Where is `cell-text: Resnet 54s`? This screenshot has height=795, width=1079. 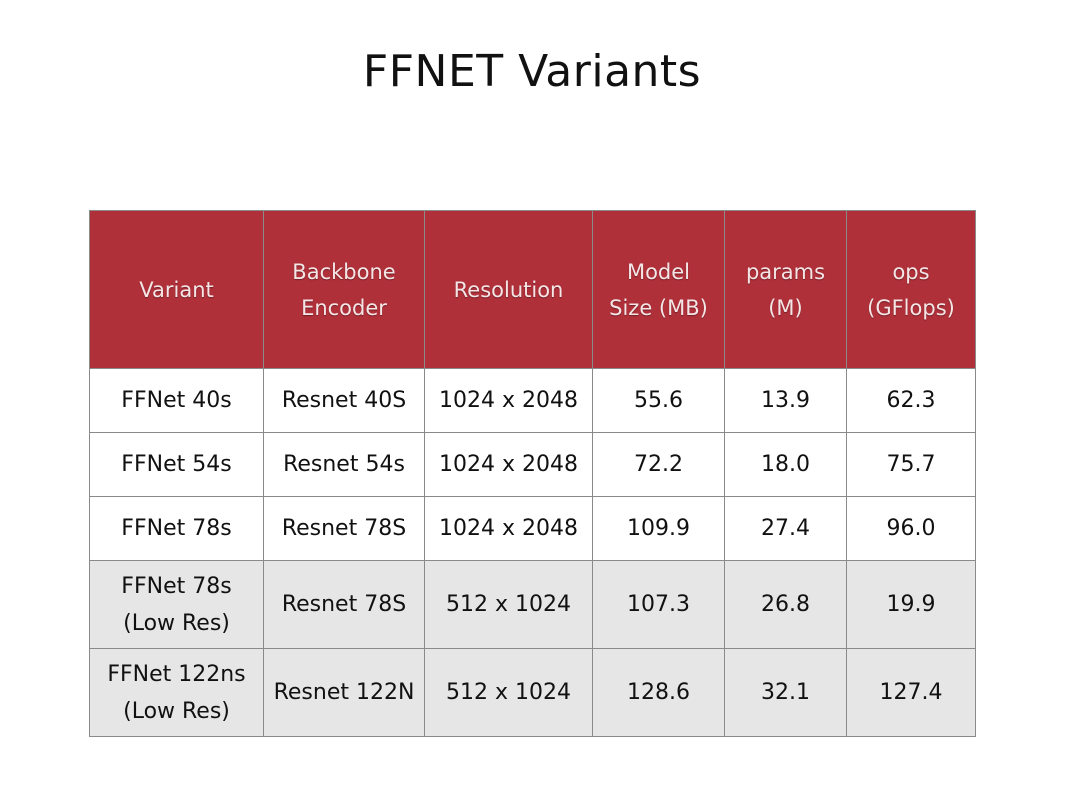 cell-text: Resnet 54s is located at coordinates (344, 464).